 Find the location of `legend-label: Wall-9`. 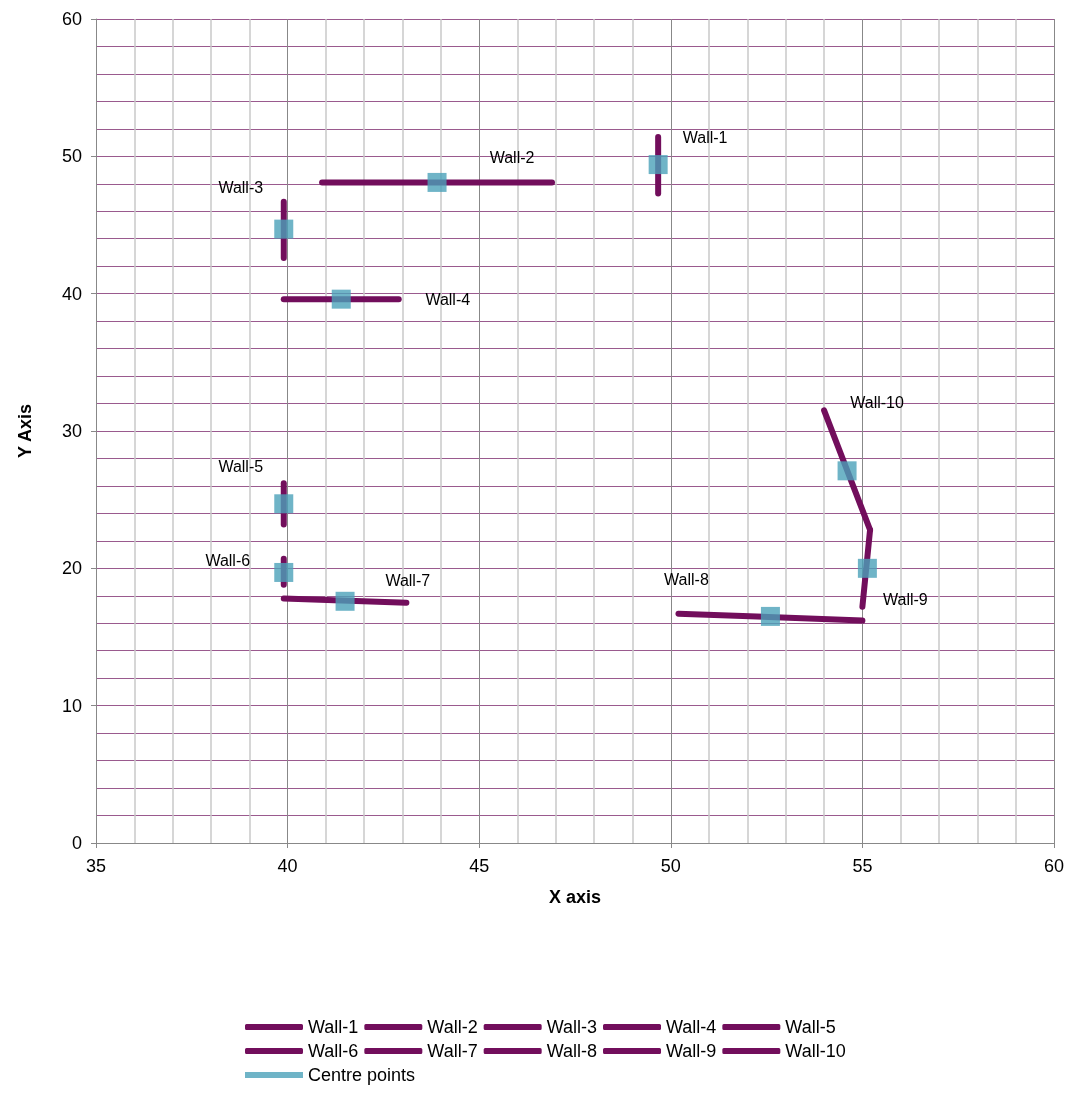

legend-label: Wall-9 is located at coordinates (691, 1051).